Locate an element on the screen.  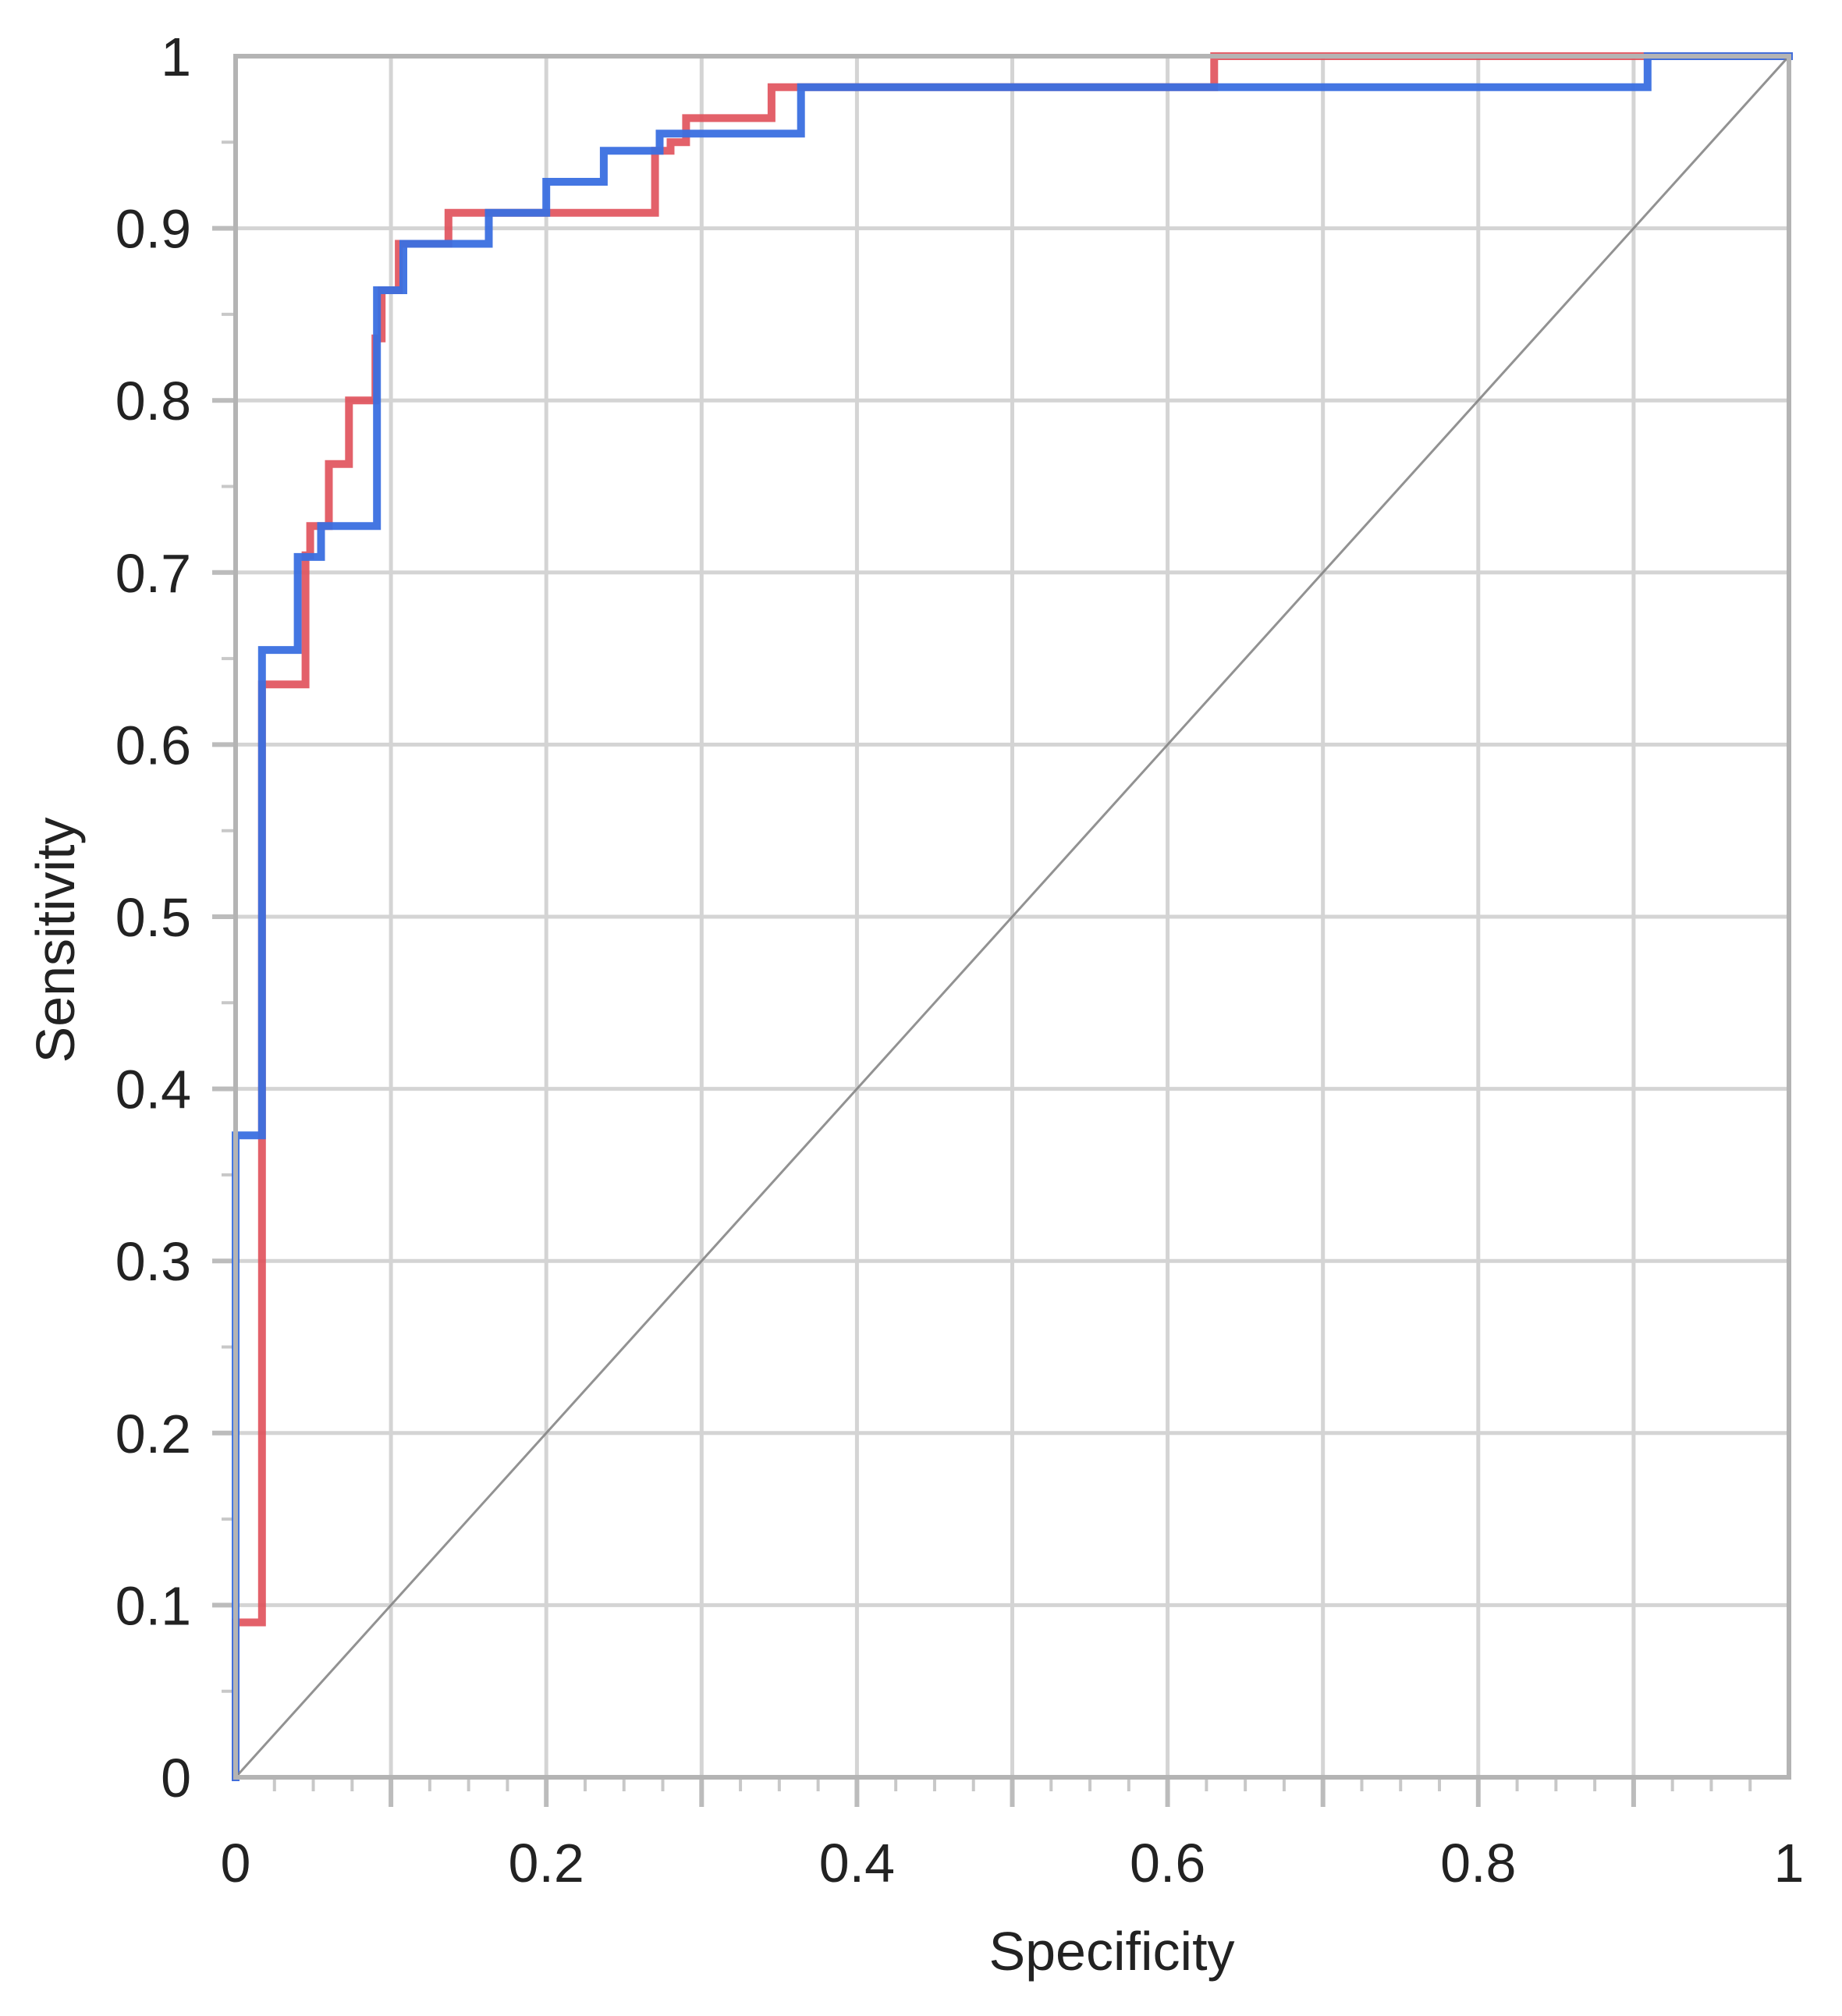
x-tick-label: 0 is located at coordinates (236, 1864).